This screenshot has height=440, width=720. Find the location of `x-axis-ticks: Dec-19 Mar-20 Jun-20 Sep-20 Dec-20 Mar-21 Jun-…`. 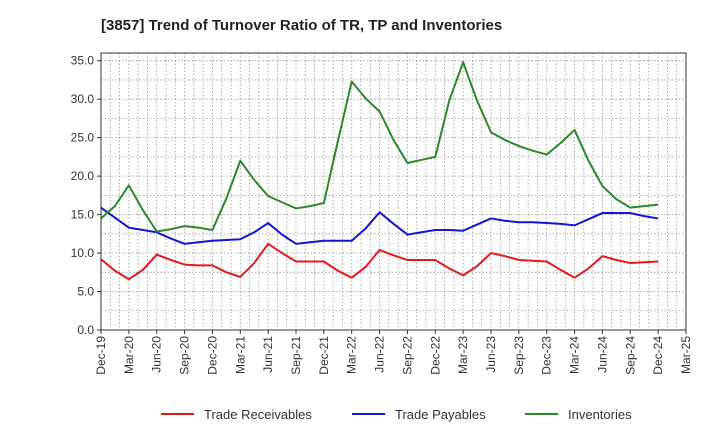

x-axis-ticks: Dec-19 Mar-20 Jun-20 Sep-20 Dec-20 Mar-21 Jun-… is located at coordinates (393, 352).